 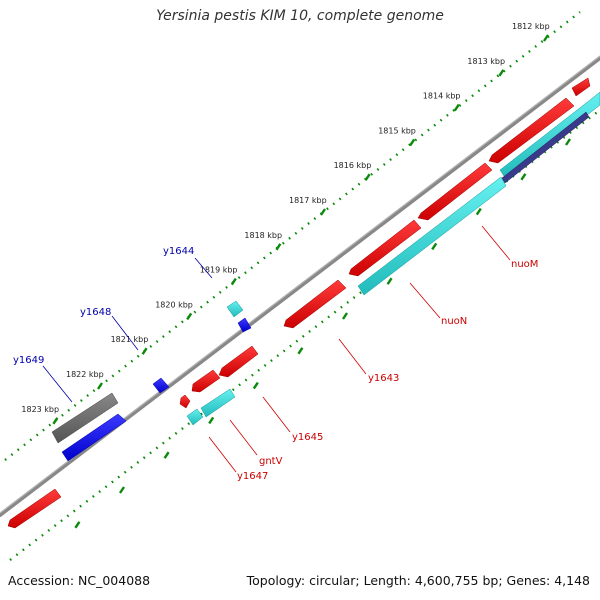 I want to click on gene-nuoM-region-arrow, so click(x=581, y=87).